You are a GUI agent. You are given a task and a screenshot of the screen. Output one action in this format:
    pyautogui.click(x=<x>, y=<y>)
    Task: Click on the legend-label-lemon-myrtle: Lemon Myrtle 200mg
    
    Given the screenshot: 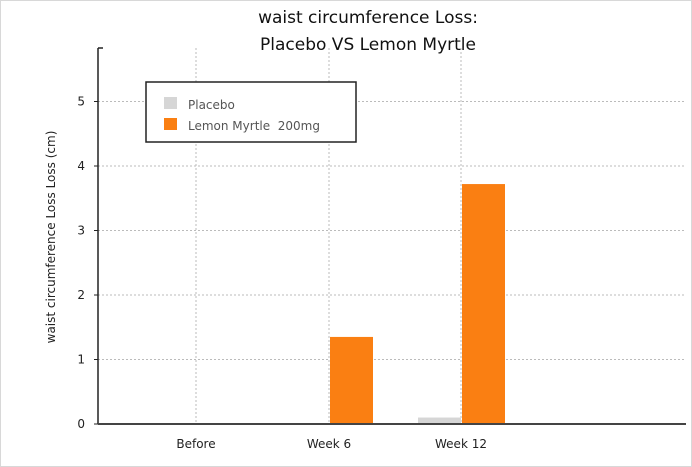 What is the action you would take?
    pyautogui.click(x=254, y=126)
    